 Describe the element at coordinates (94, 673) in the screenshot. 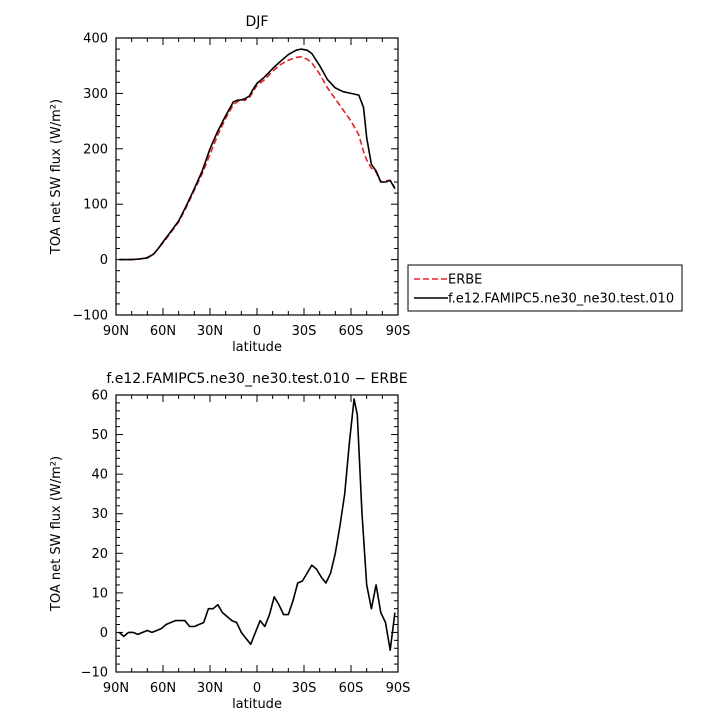

I see `y-tick-label: −10` at that location.